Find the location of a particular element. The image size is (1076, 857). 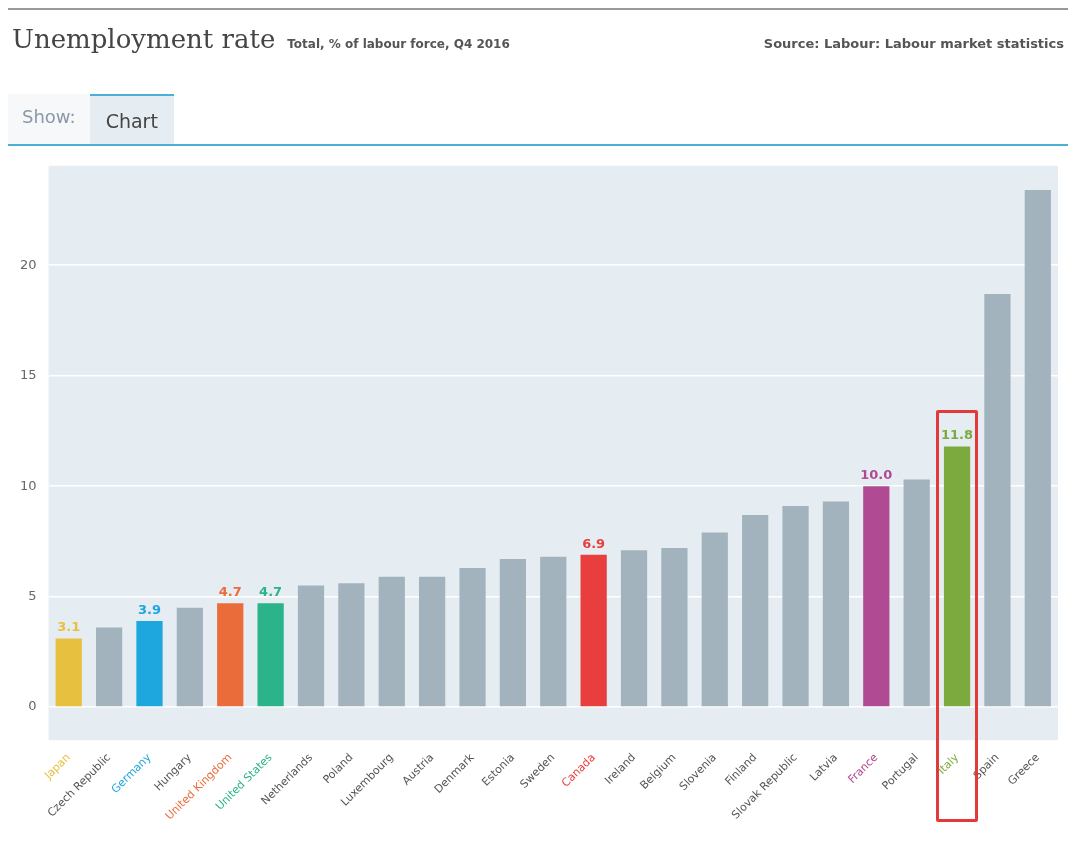

y-tick-label: 5 is located at coordinates (32, 595).